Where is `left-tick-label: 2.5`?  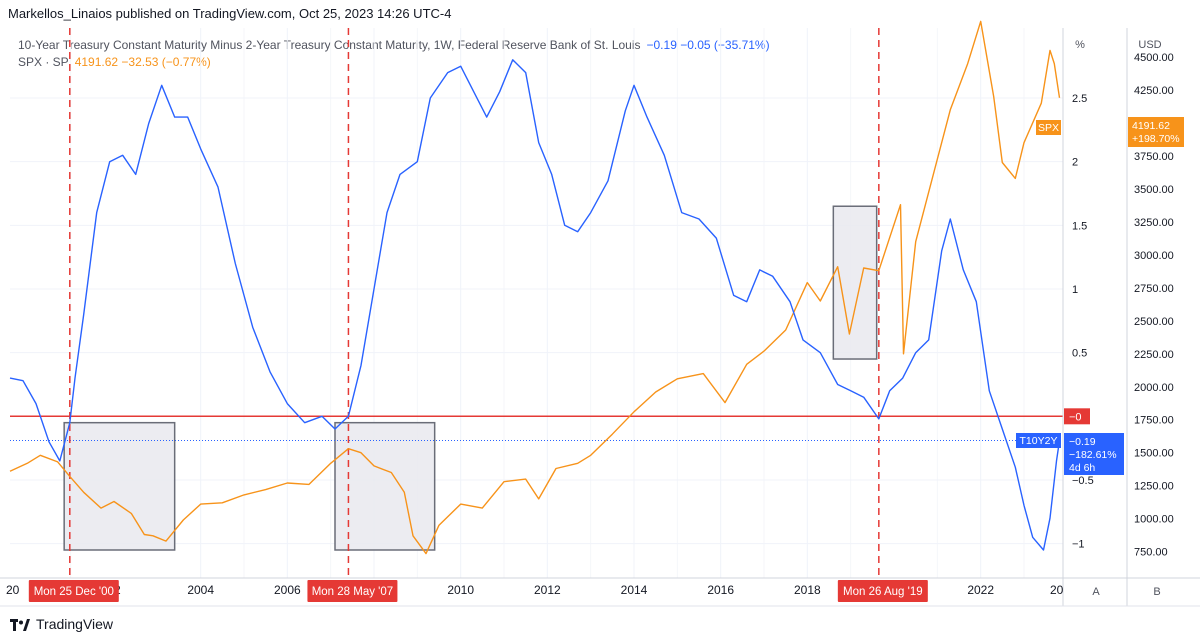
left-tick-label: 2.5 is located at coordinates (1079, 99).